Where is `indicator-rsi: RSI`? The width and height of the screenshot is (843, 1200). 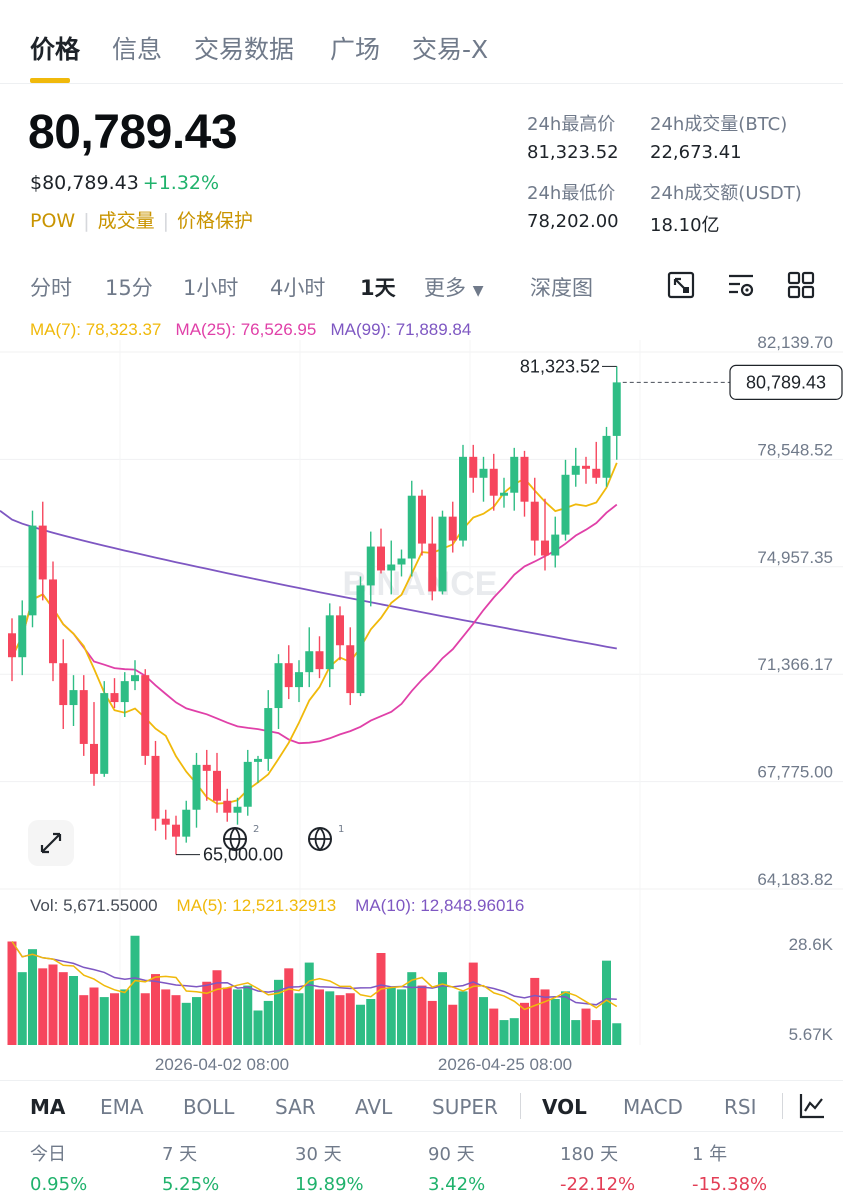
indicator-rsi: RSI is located at coordinates (740, 1107).